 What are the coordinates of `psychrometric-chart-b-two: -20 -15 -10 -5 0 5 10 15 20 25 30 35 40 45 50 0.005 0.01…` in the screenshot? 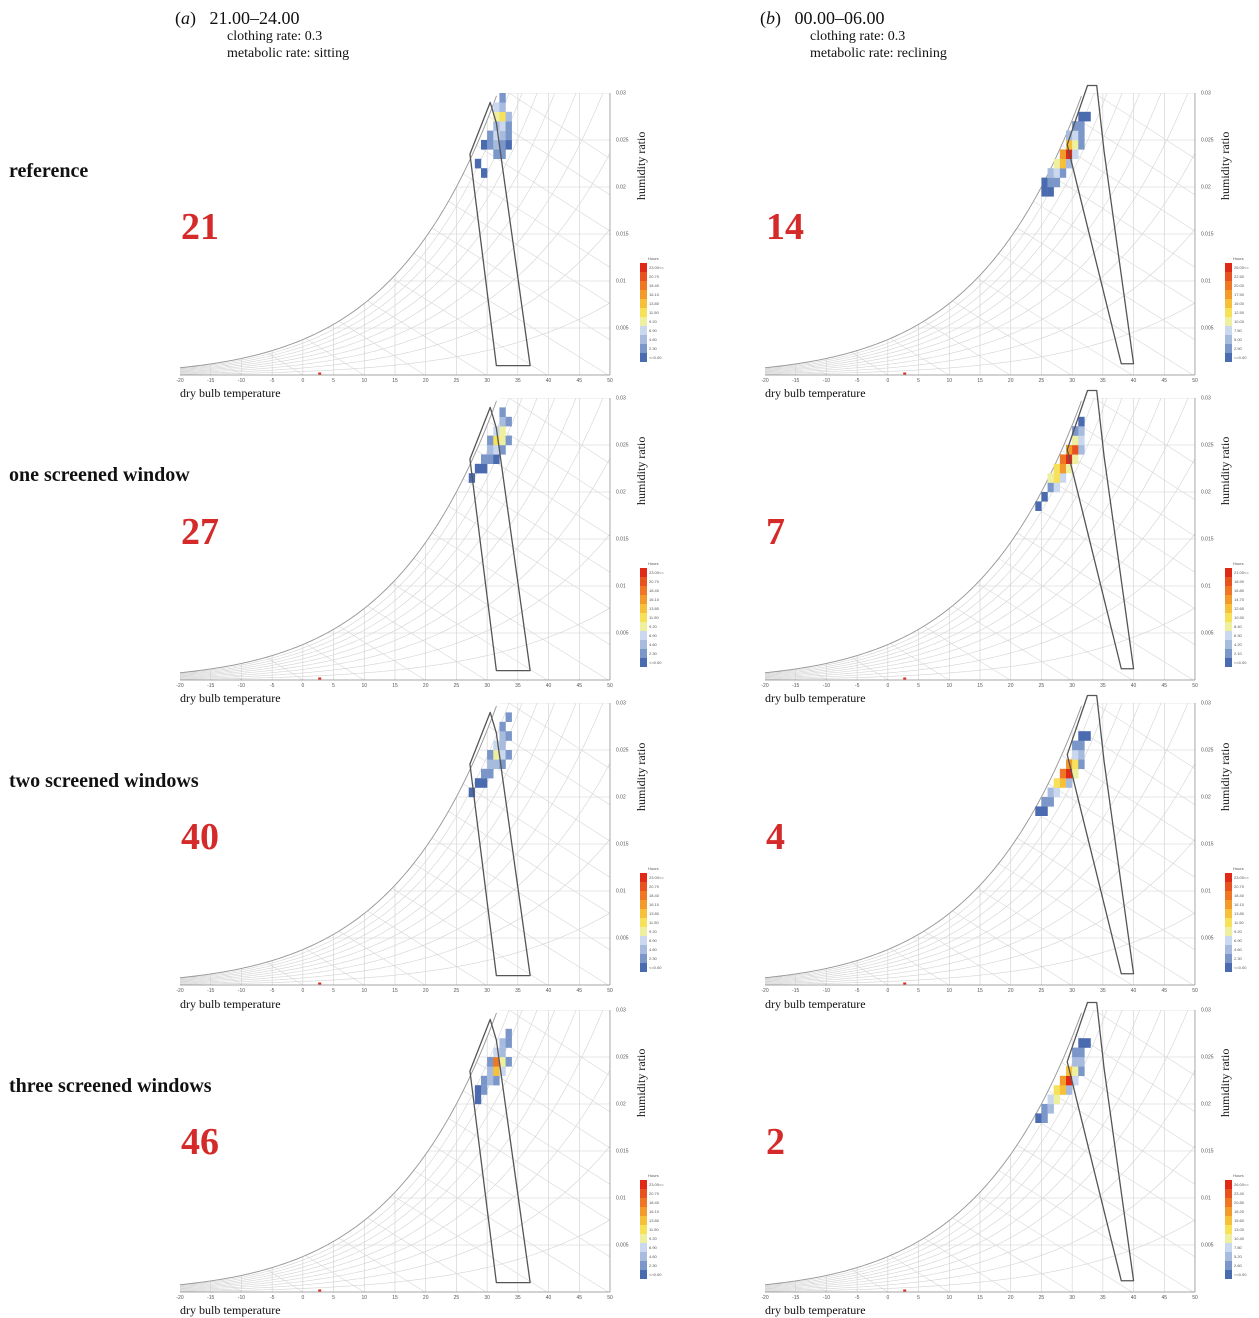 It's located at (1005, 844).